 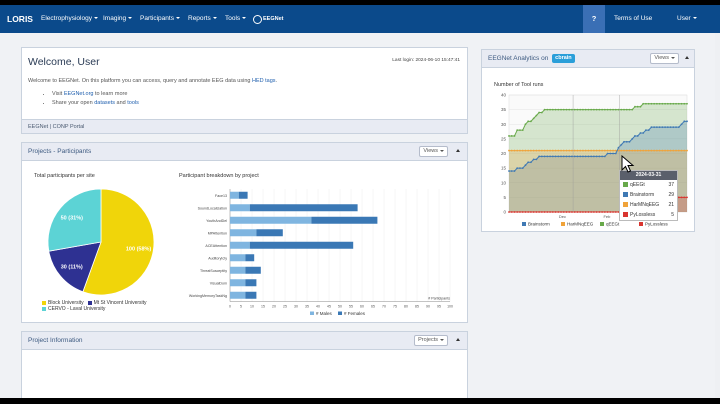 What do you see at coordinates (264, 81) in the screenshot?
I see `hed-tags-link: HED tags` at bounding box center [264, 81].